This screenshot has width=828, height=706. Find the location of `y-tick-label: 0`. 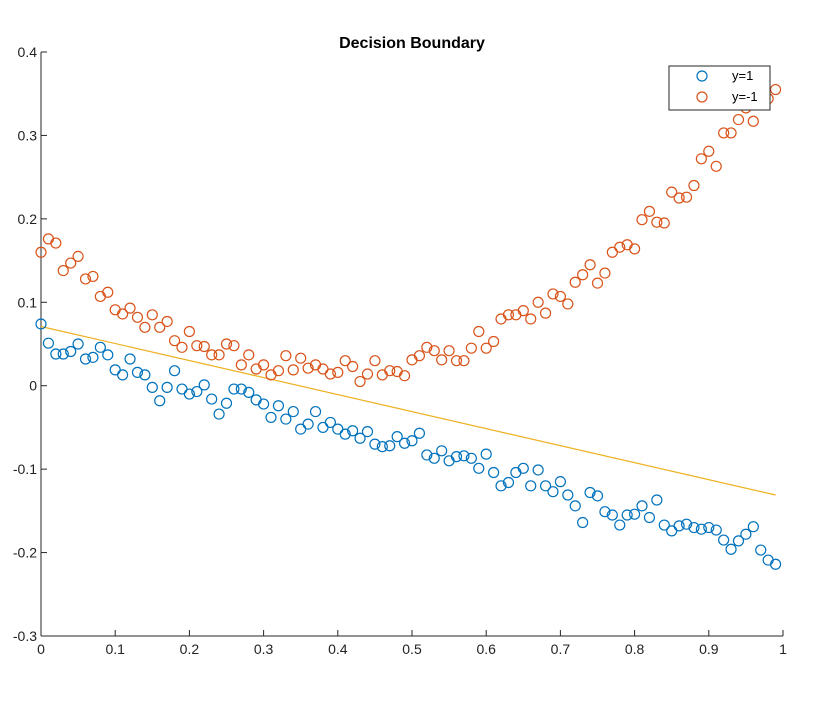

y-tick-label: 0 is located at coordinates (33, 386).